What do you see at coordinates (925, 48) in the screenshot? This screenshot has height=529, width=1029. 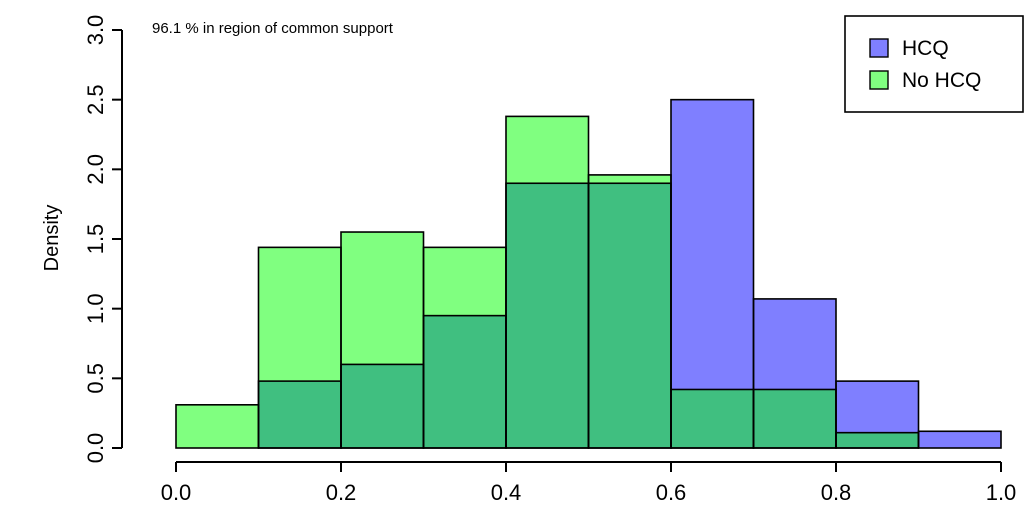 I see `legend-label-hcq: HCQ` at bounding box center [925, 48].